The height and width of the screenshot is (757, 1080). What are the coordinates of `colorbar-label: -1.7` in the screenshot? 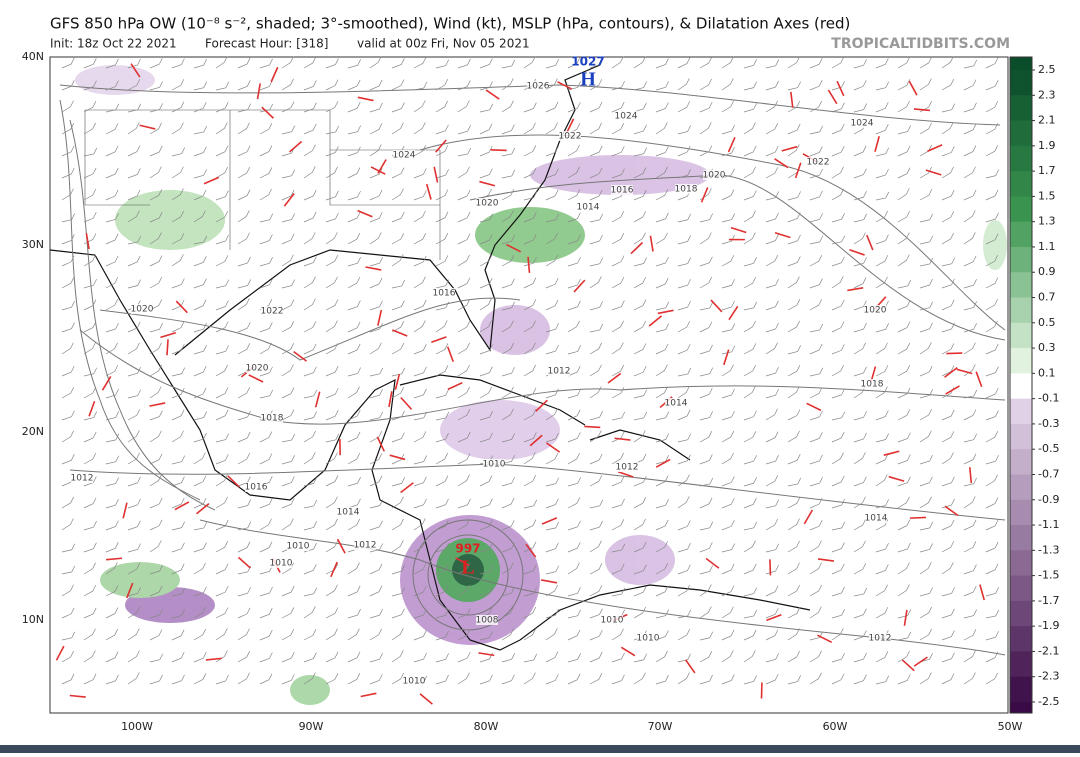 It's located at (1048, 600).